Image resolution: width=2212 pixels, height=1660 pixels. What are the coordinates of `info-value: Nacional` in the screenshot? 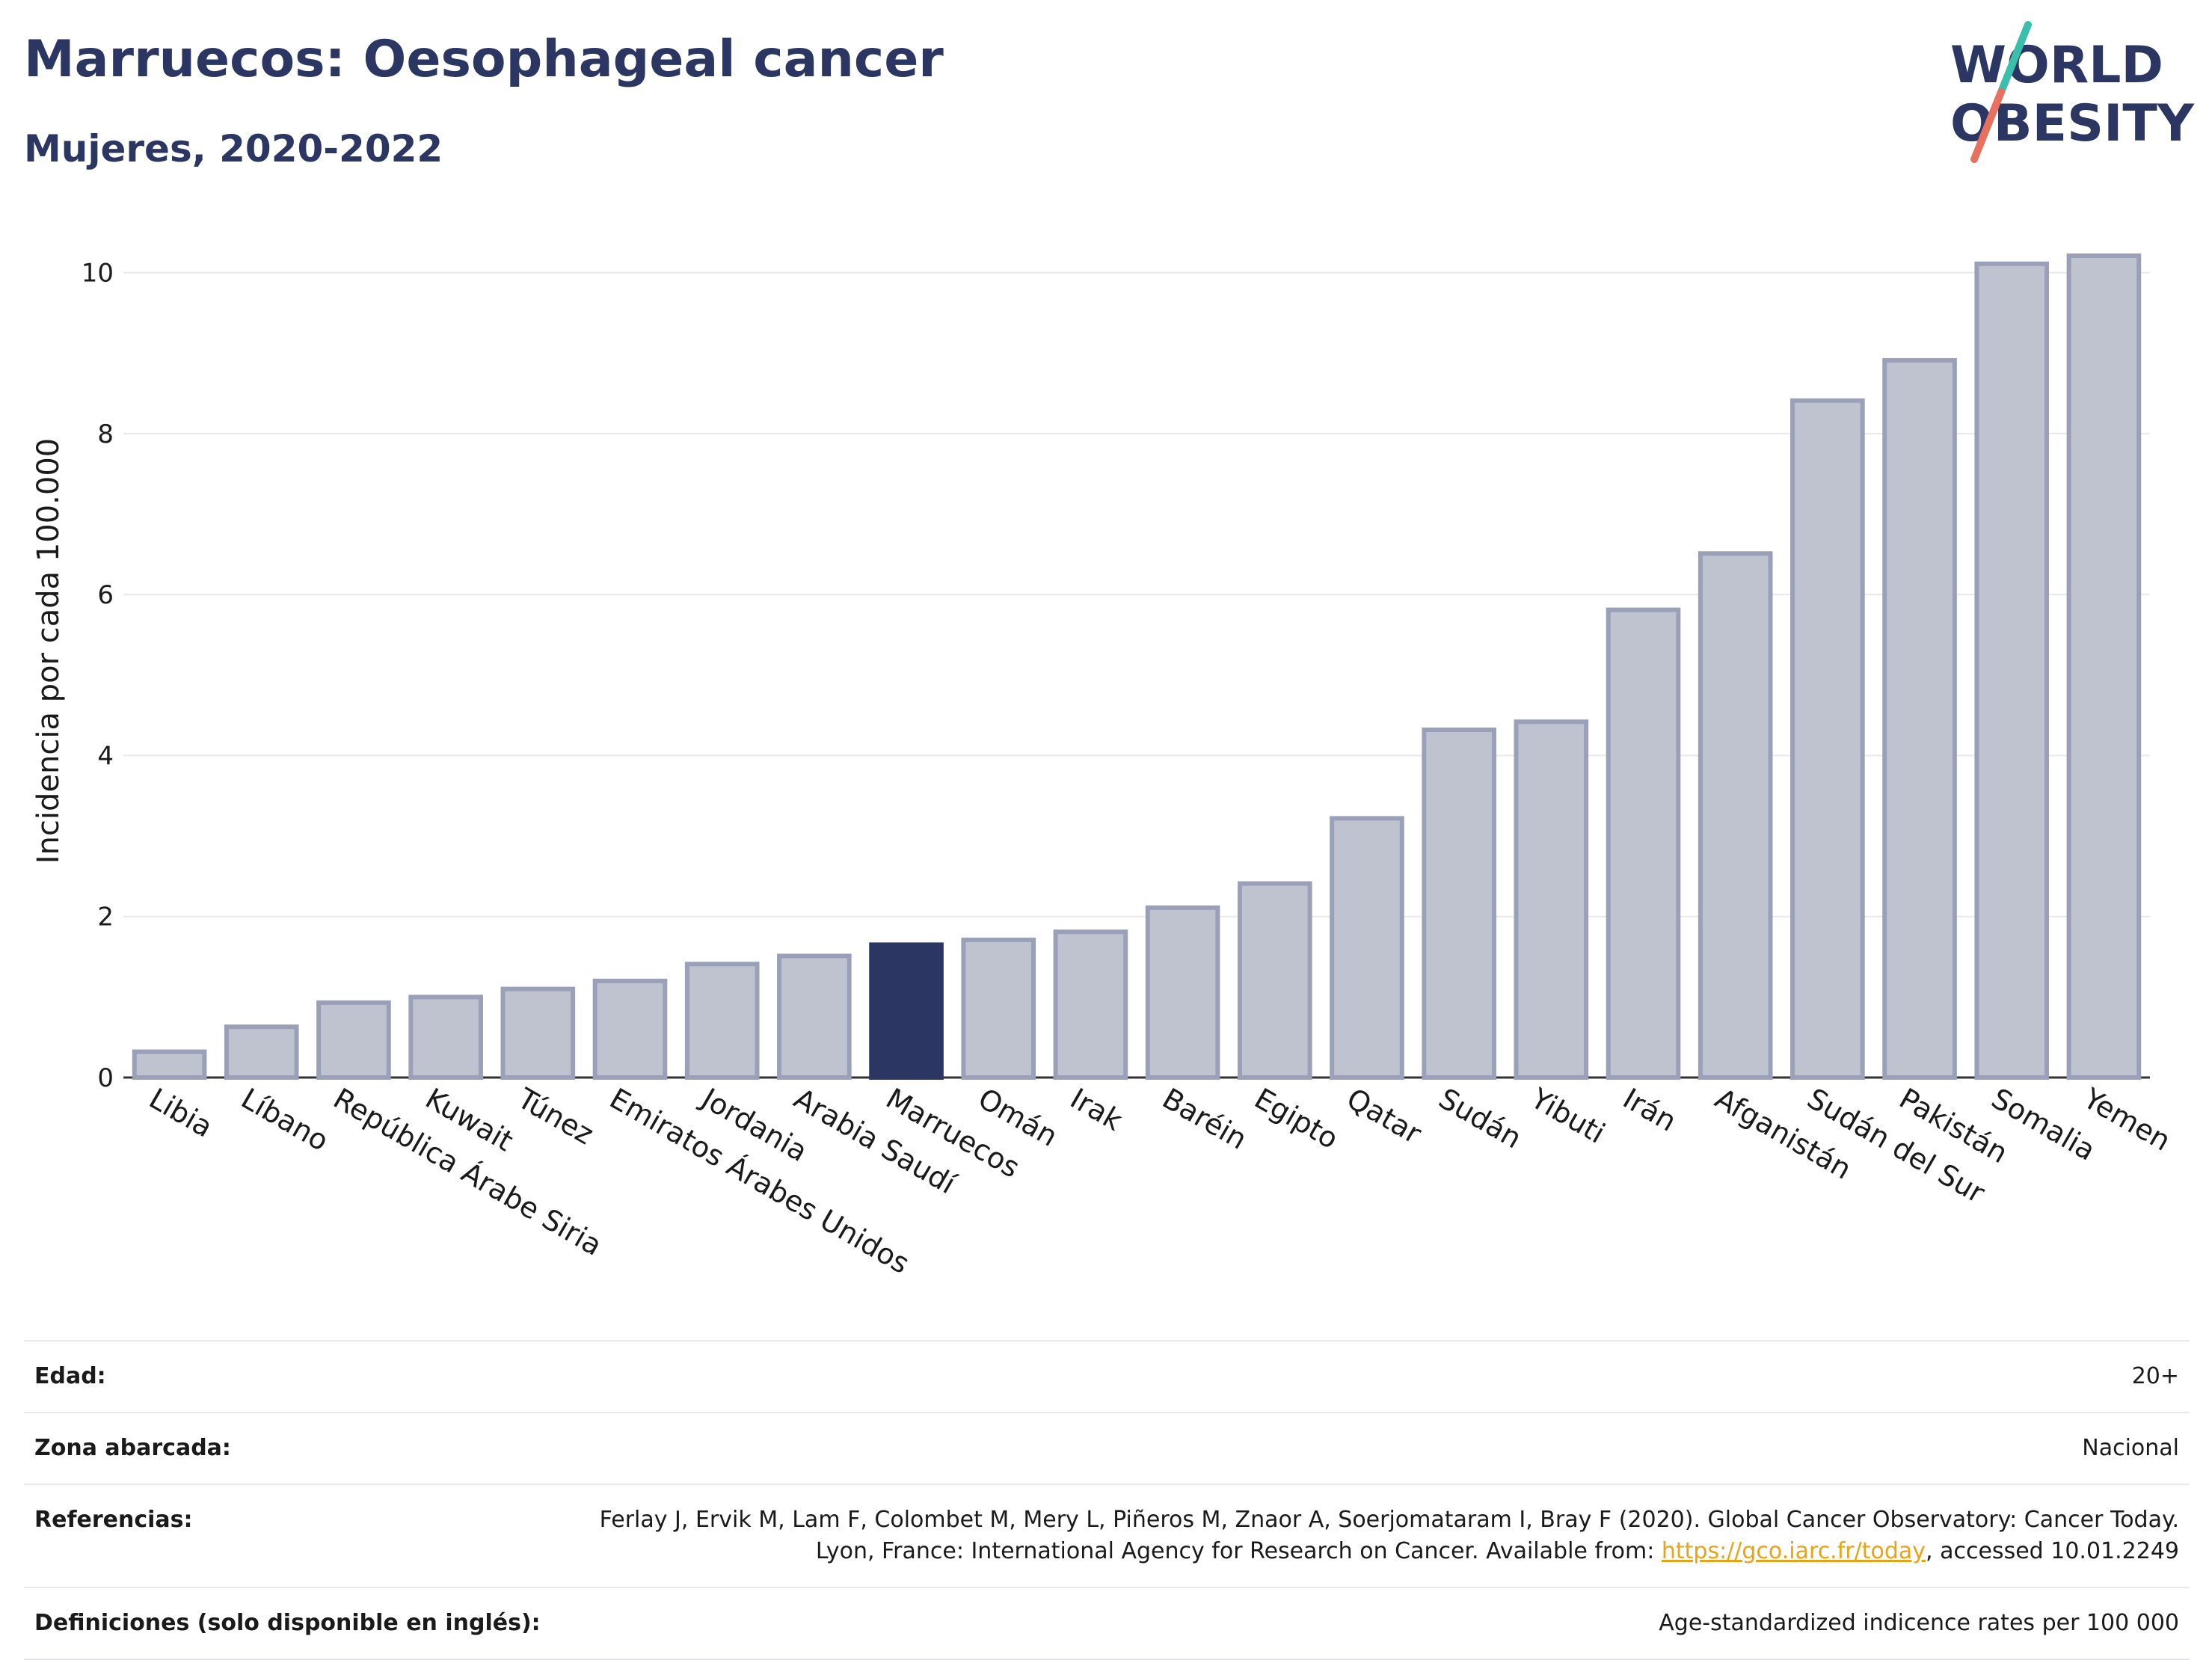 It's located at (2130, 1448).